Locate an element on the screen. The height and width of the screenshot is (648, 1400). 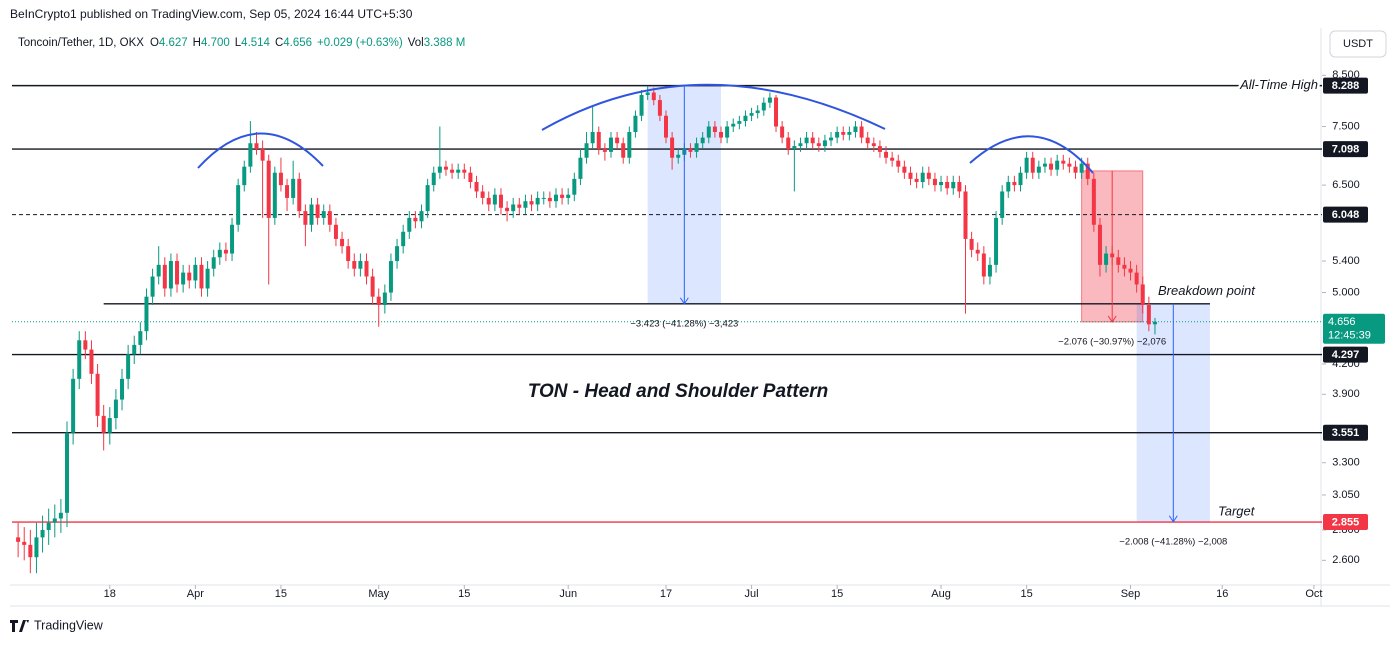
legend-label: C is located at coordinates (279, 43).